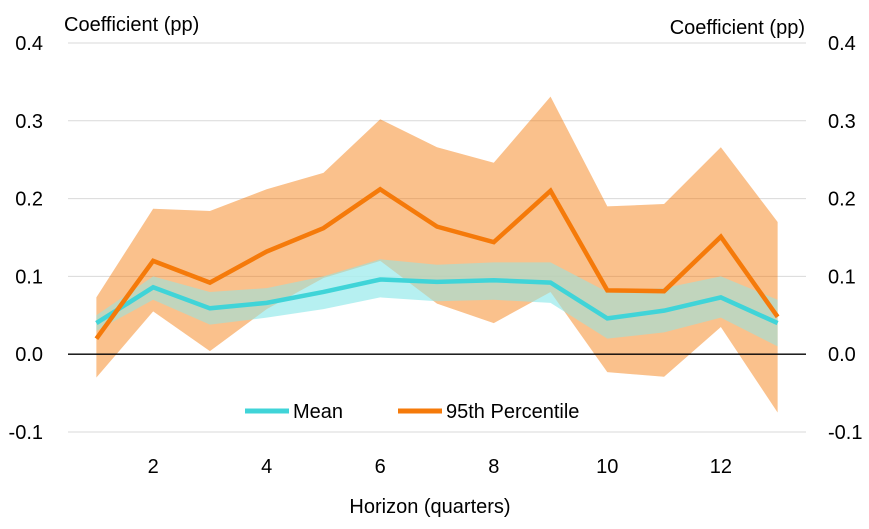 The image size is (869, 529). What do you see at coordinates (721, 467) in the screenshot?
I see `x-tick-label: 12` at bounding box center [721, 467].